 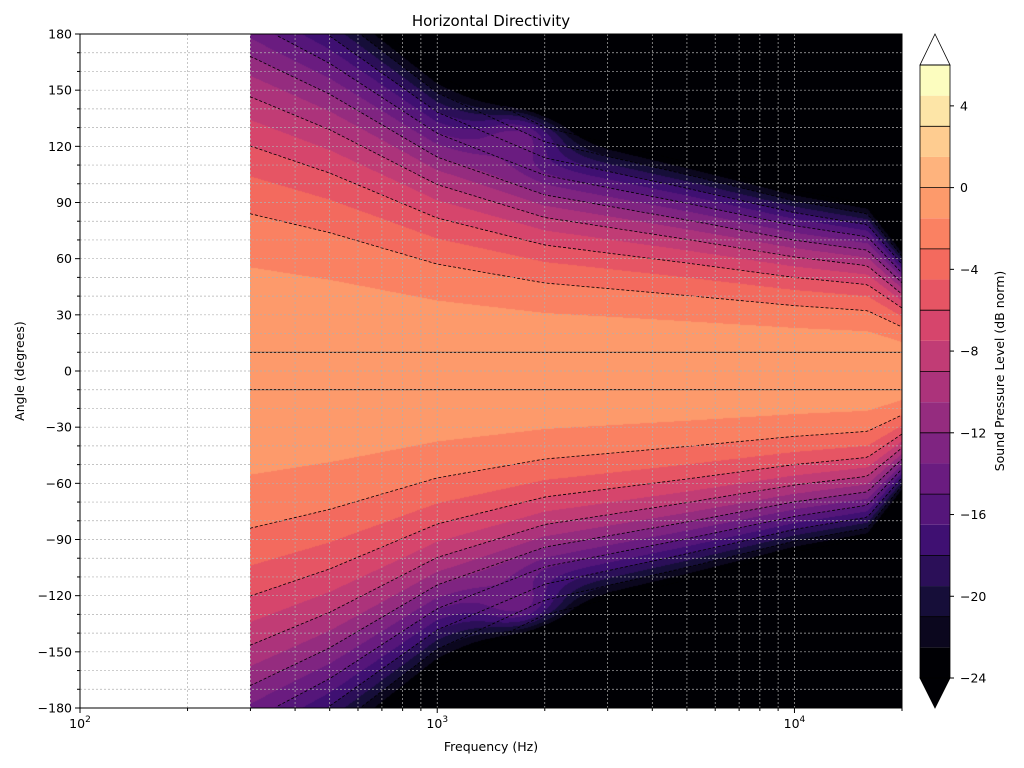 What do you see at coordinates (964, 187) in the screenshot?
I see `colorbar-tick-label: 0` at bounding box center [964, 187].